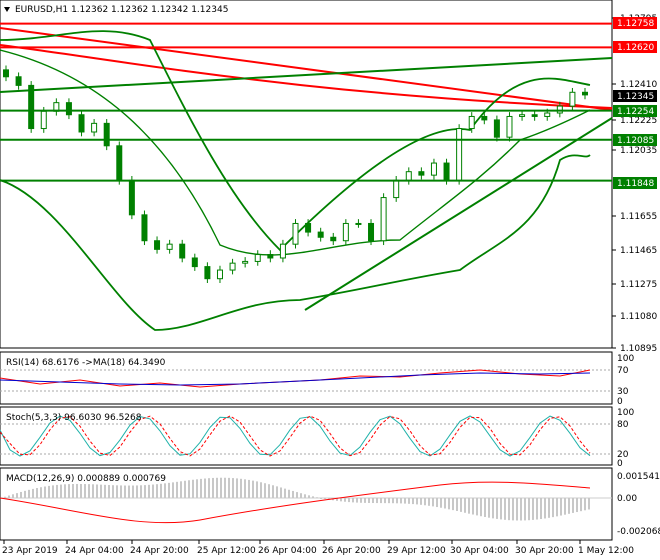 This screenshot has width=660, height=560. Describe the element at coordinates (638, 477) in the screenshot. I see `indicator-tick-label: 0.001541` at that location.